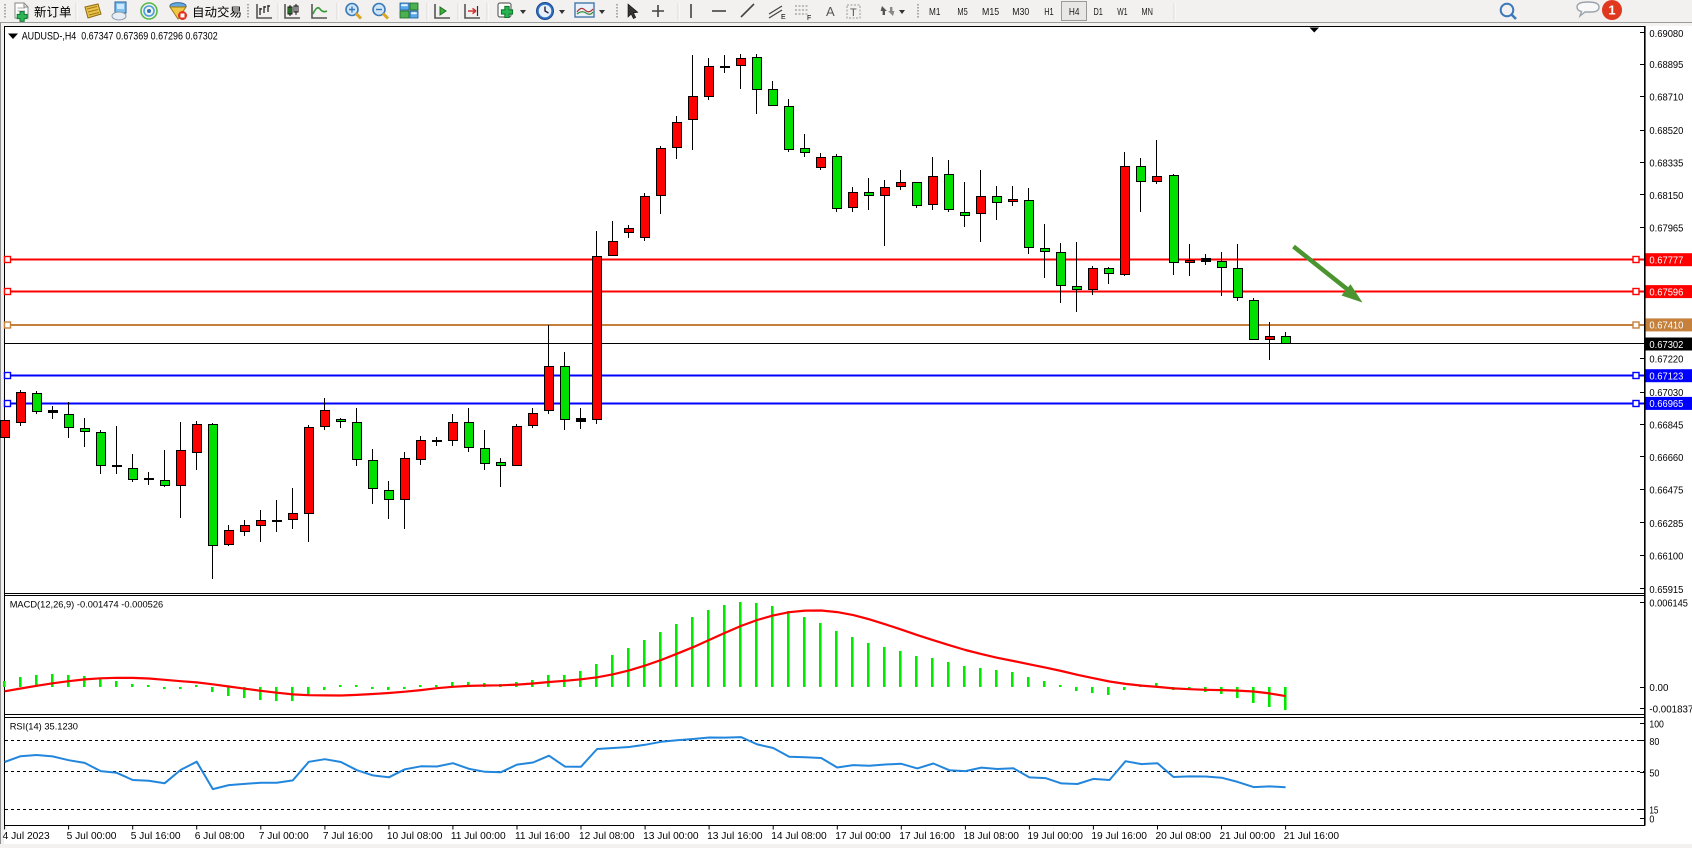  What do you see at coordinates (1666, 97) in the screenshot?
I see `svg-text: 0.68710` at bounding box center [1666, 97].